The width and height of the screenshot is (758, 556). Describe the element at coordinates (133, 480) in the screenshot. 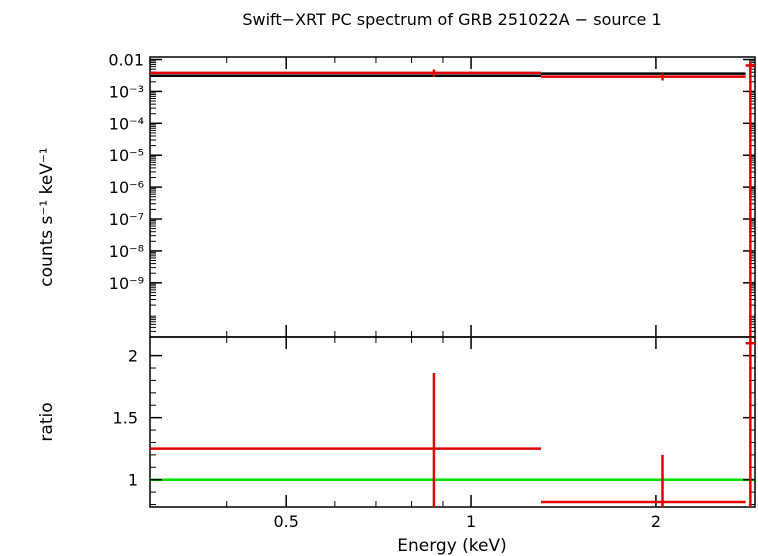

I see `ratio-y-tick-label: 1` at that location.